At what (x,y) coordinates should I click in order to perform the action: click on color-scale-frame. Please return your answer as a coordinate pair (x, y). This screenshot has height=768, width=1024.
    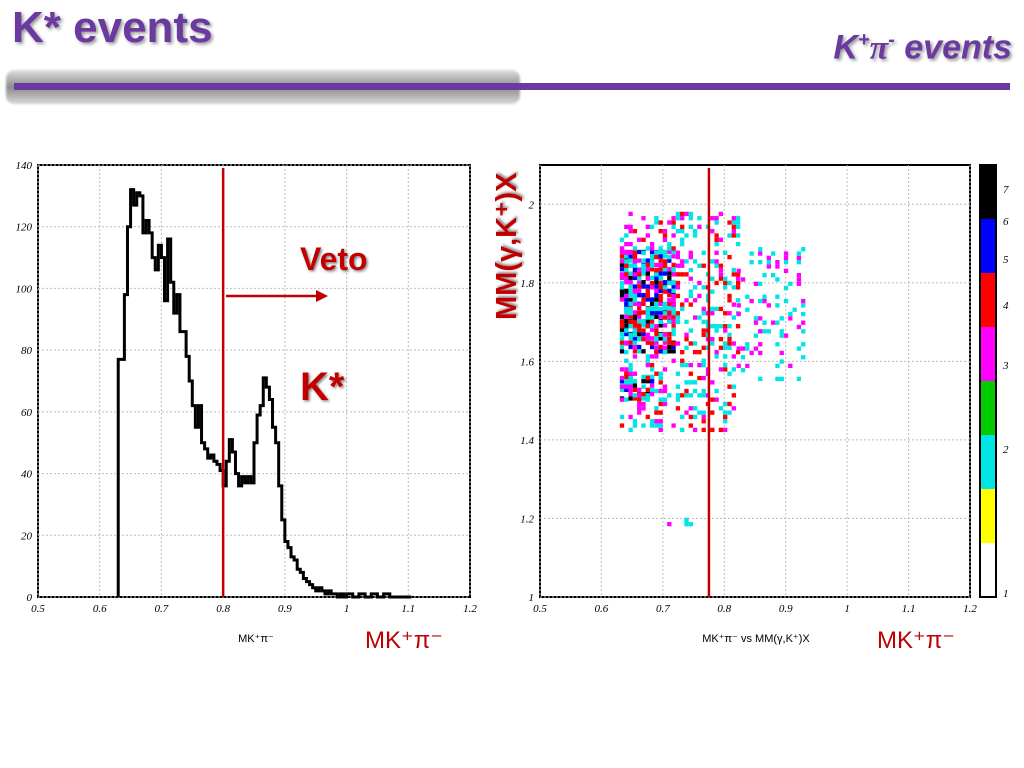
    Looking at the image, I should click on (988, 381).